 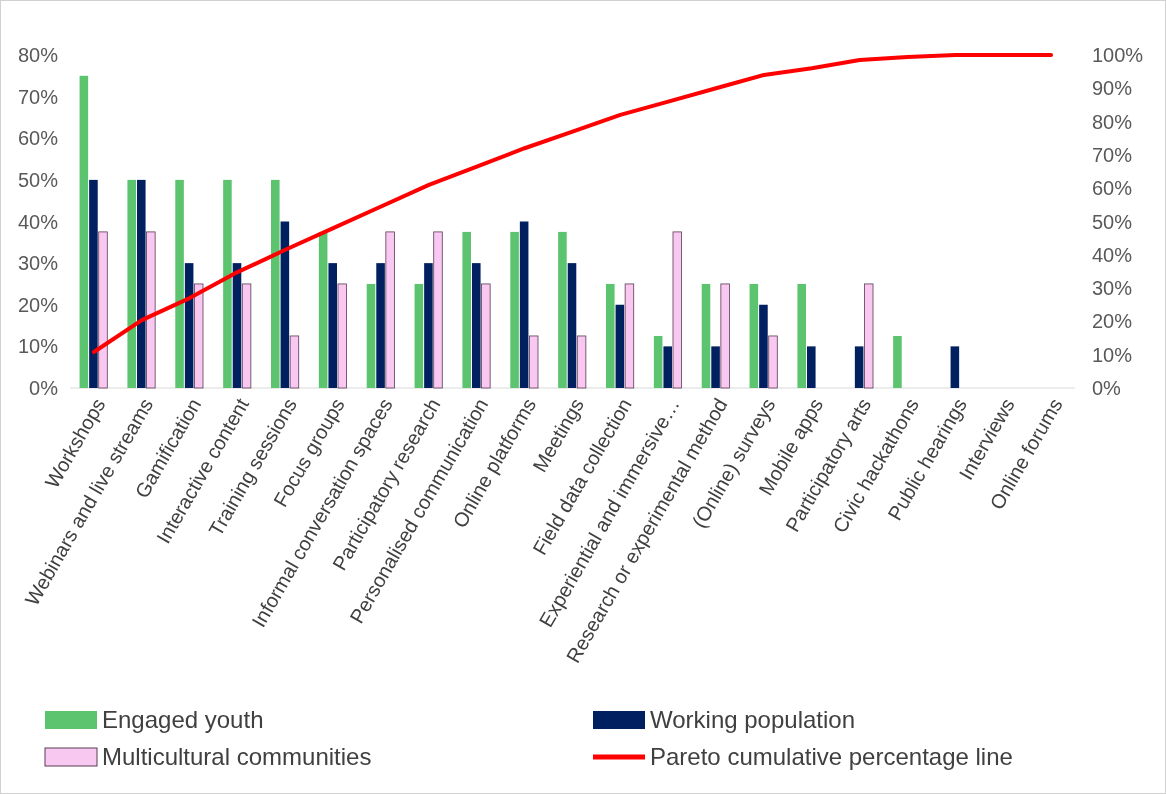 I want to click on legend-label: Multicultural communities, so click(x=237, y=757).